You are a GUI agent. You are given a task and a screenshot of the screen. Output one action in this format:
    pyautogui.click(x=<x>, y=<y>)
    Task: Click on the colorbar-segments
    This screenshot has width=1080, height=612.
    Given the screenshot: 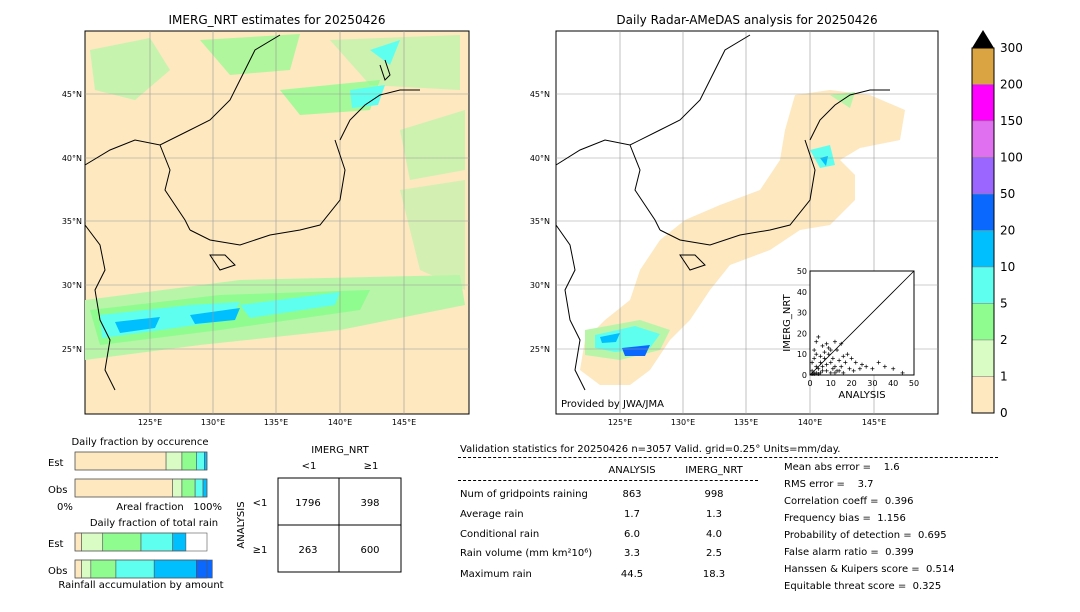 What is the action you would take?
    pyautogui.click(x=983, y=230)
    